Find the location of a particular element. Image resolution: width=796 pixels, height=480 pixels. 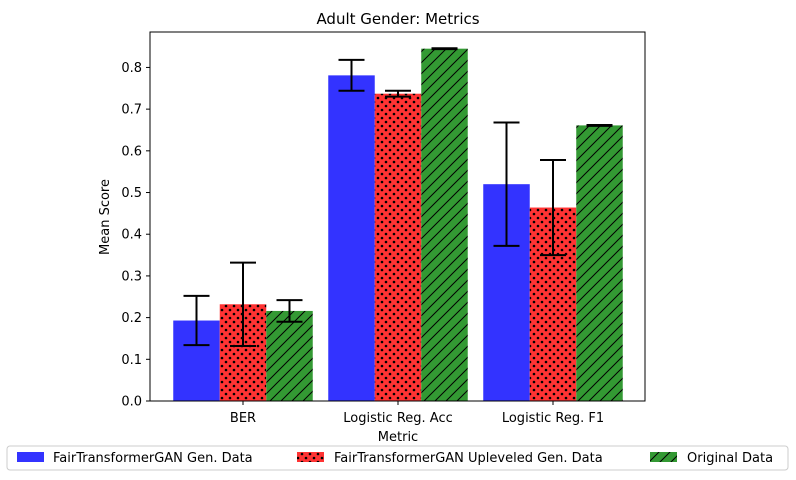

y-tick-label: 0.7 is located at coordinates (131, 110).